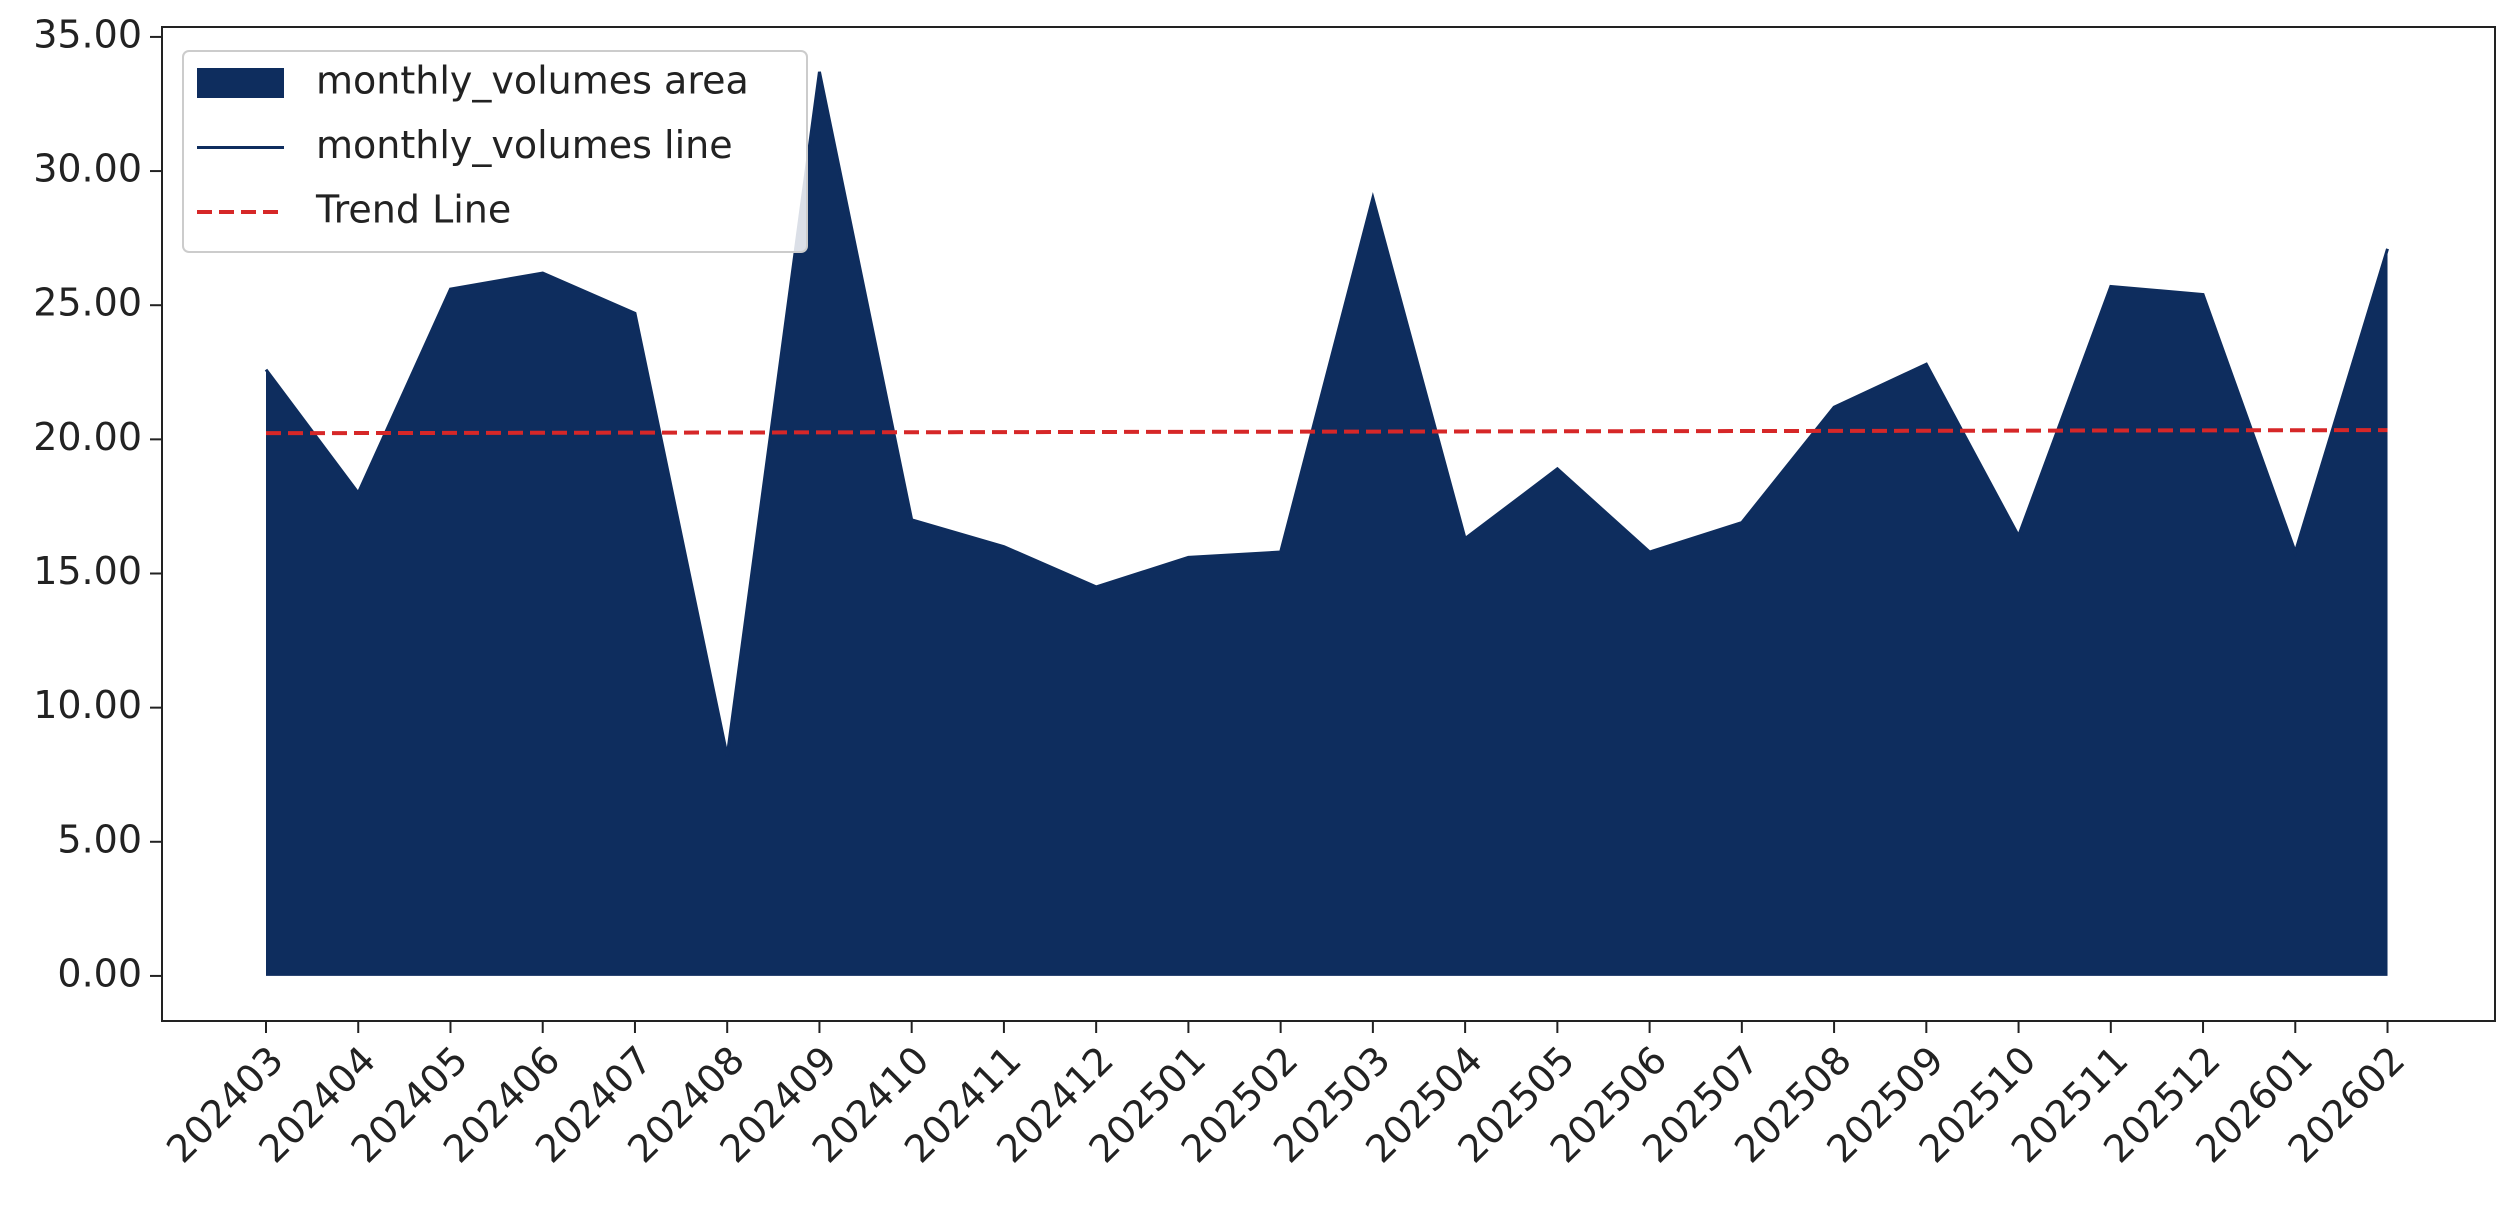 This screenshot has height=1206, width=2516. Describe the element at coordinates (87, 303) in the screenshot. I see `y-tick-label: 25.00` at that location.